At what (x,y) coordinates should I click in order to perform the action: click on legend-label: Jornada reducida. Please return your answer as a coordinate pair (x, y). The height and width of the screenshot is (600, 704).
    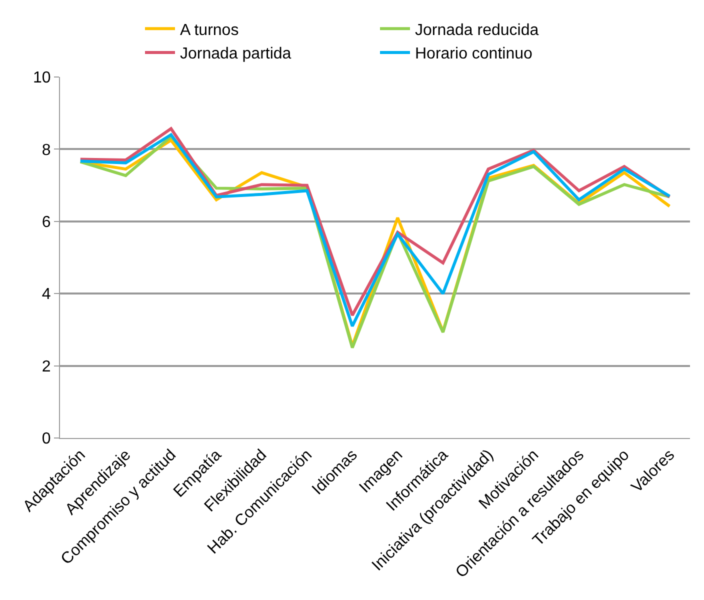
    Looking at the image, I should click on (477, 30).